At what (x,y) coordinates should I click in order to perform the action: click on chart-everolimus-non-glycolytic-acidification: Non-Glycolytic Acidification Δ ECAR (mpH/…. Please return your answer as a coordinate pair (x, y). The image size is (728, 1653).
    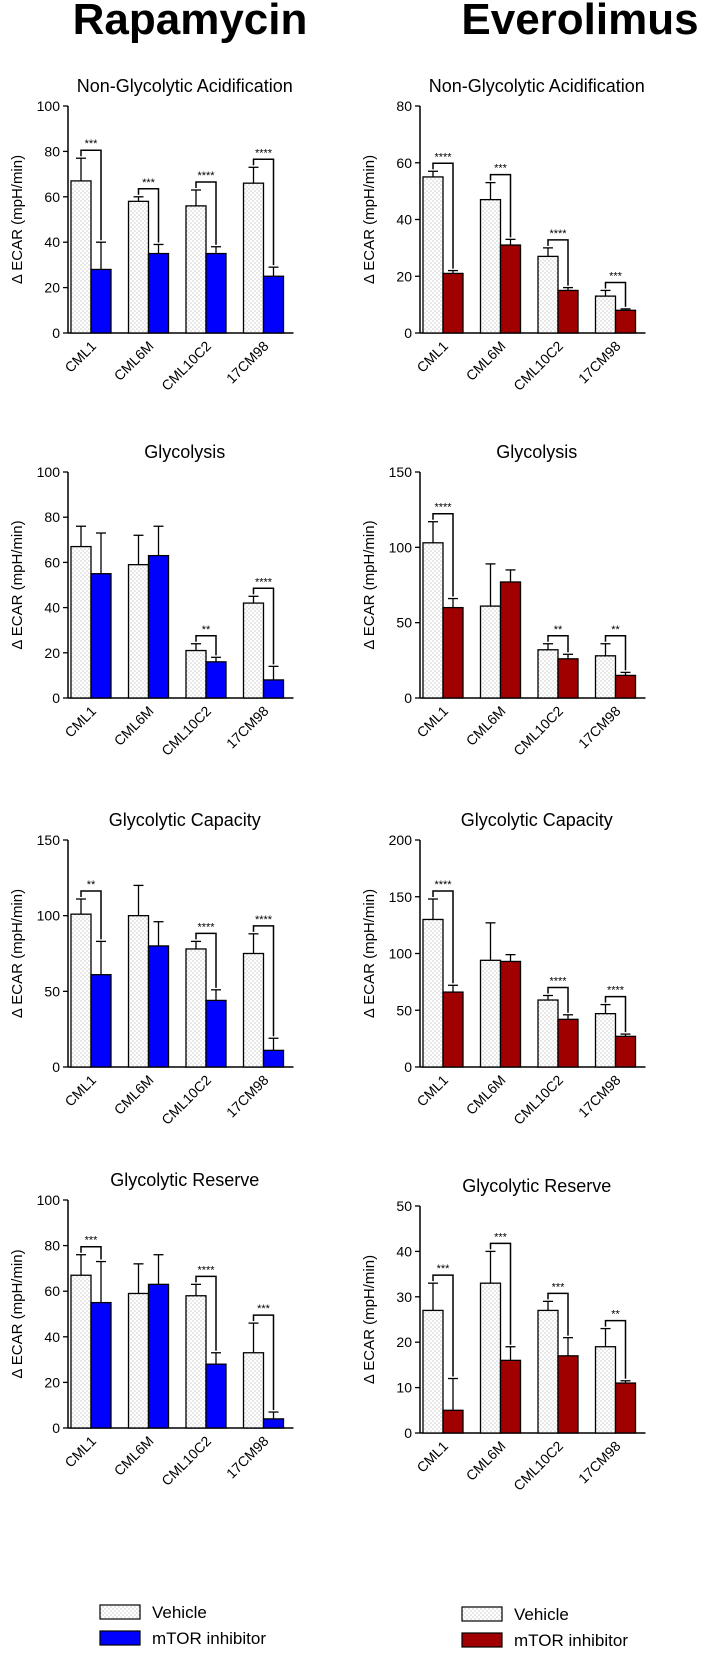
    Looking at the image, I should click on (503, 235).